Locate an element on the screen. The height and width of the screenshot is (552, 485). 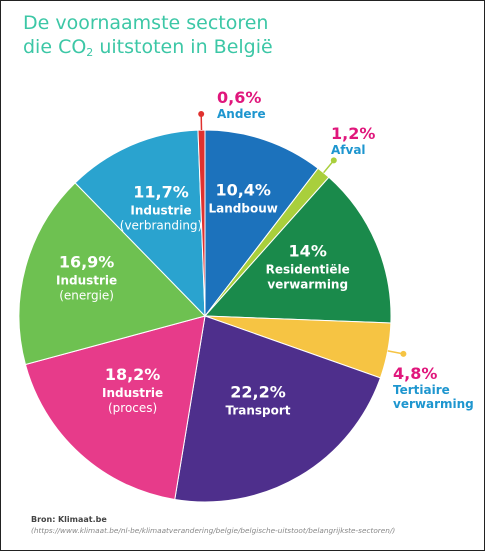
slice-name-label: (proces) is located at coordinates (132, 408).